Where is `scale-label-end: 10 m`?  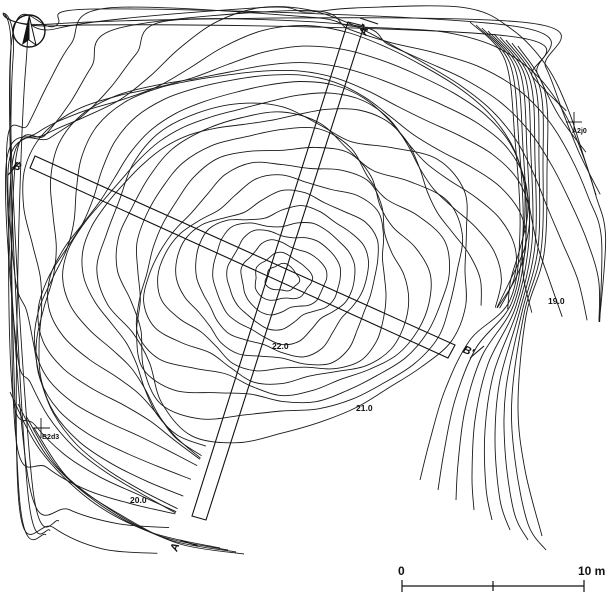 scale-label-end: 10 m is located at coordinates (591, 571).